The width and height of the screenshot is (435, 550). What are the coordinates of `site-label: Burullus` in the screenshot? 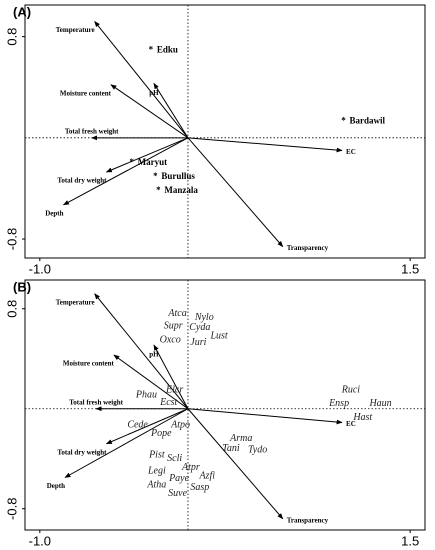 It's located at (178, 176).